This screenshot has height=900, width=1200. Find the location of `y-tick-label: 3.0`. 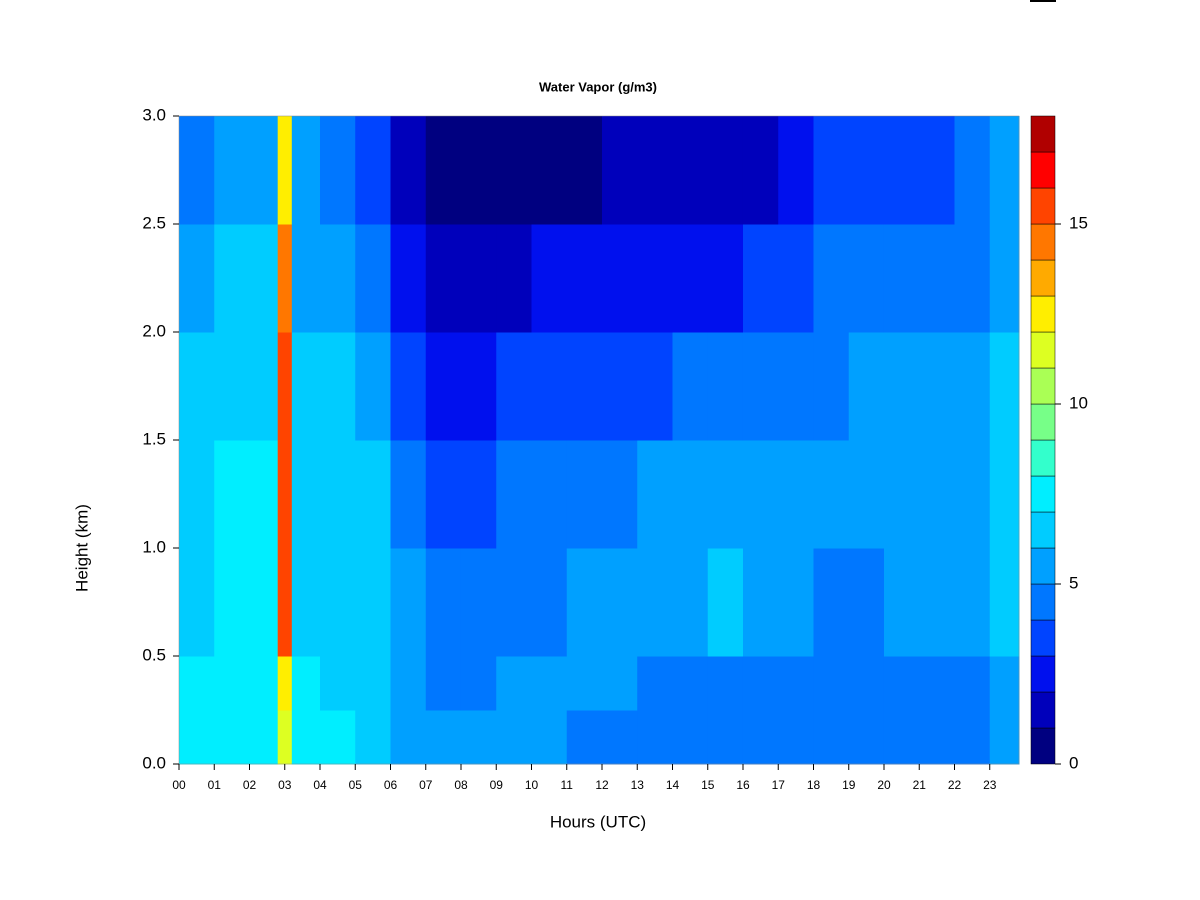

y-tick-label: 3.0 is located at coordinates (154, 114).